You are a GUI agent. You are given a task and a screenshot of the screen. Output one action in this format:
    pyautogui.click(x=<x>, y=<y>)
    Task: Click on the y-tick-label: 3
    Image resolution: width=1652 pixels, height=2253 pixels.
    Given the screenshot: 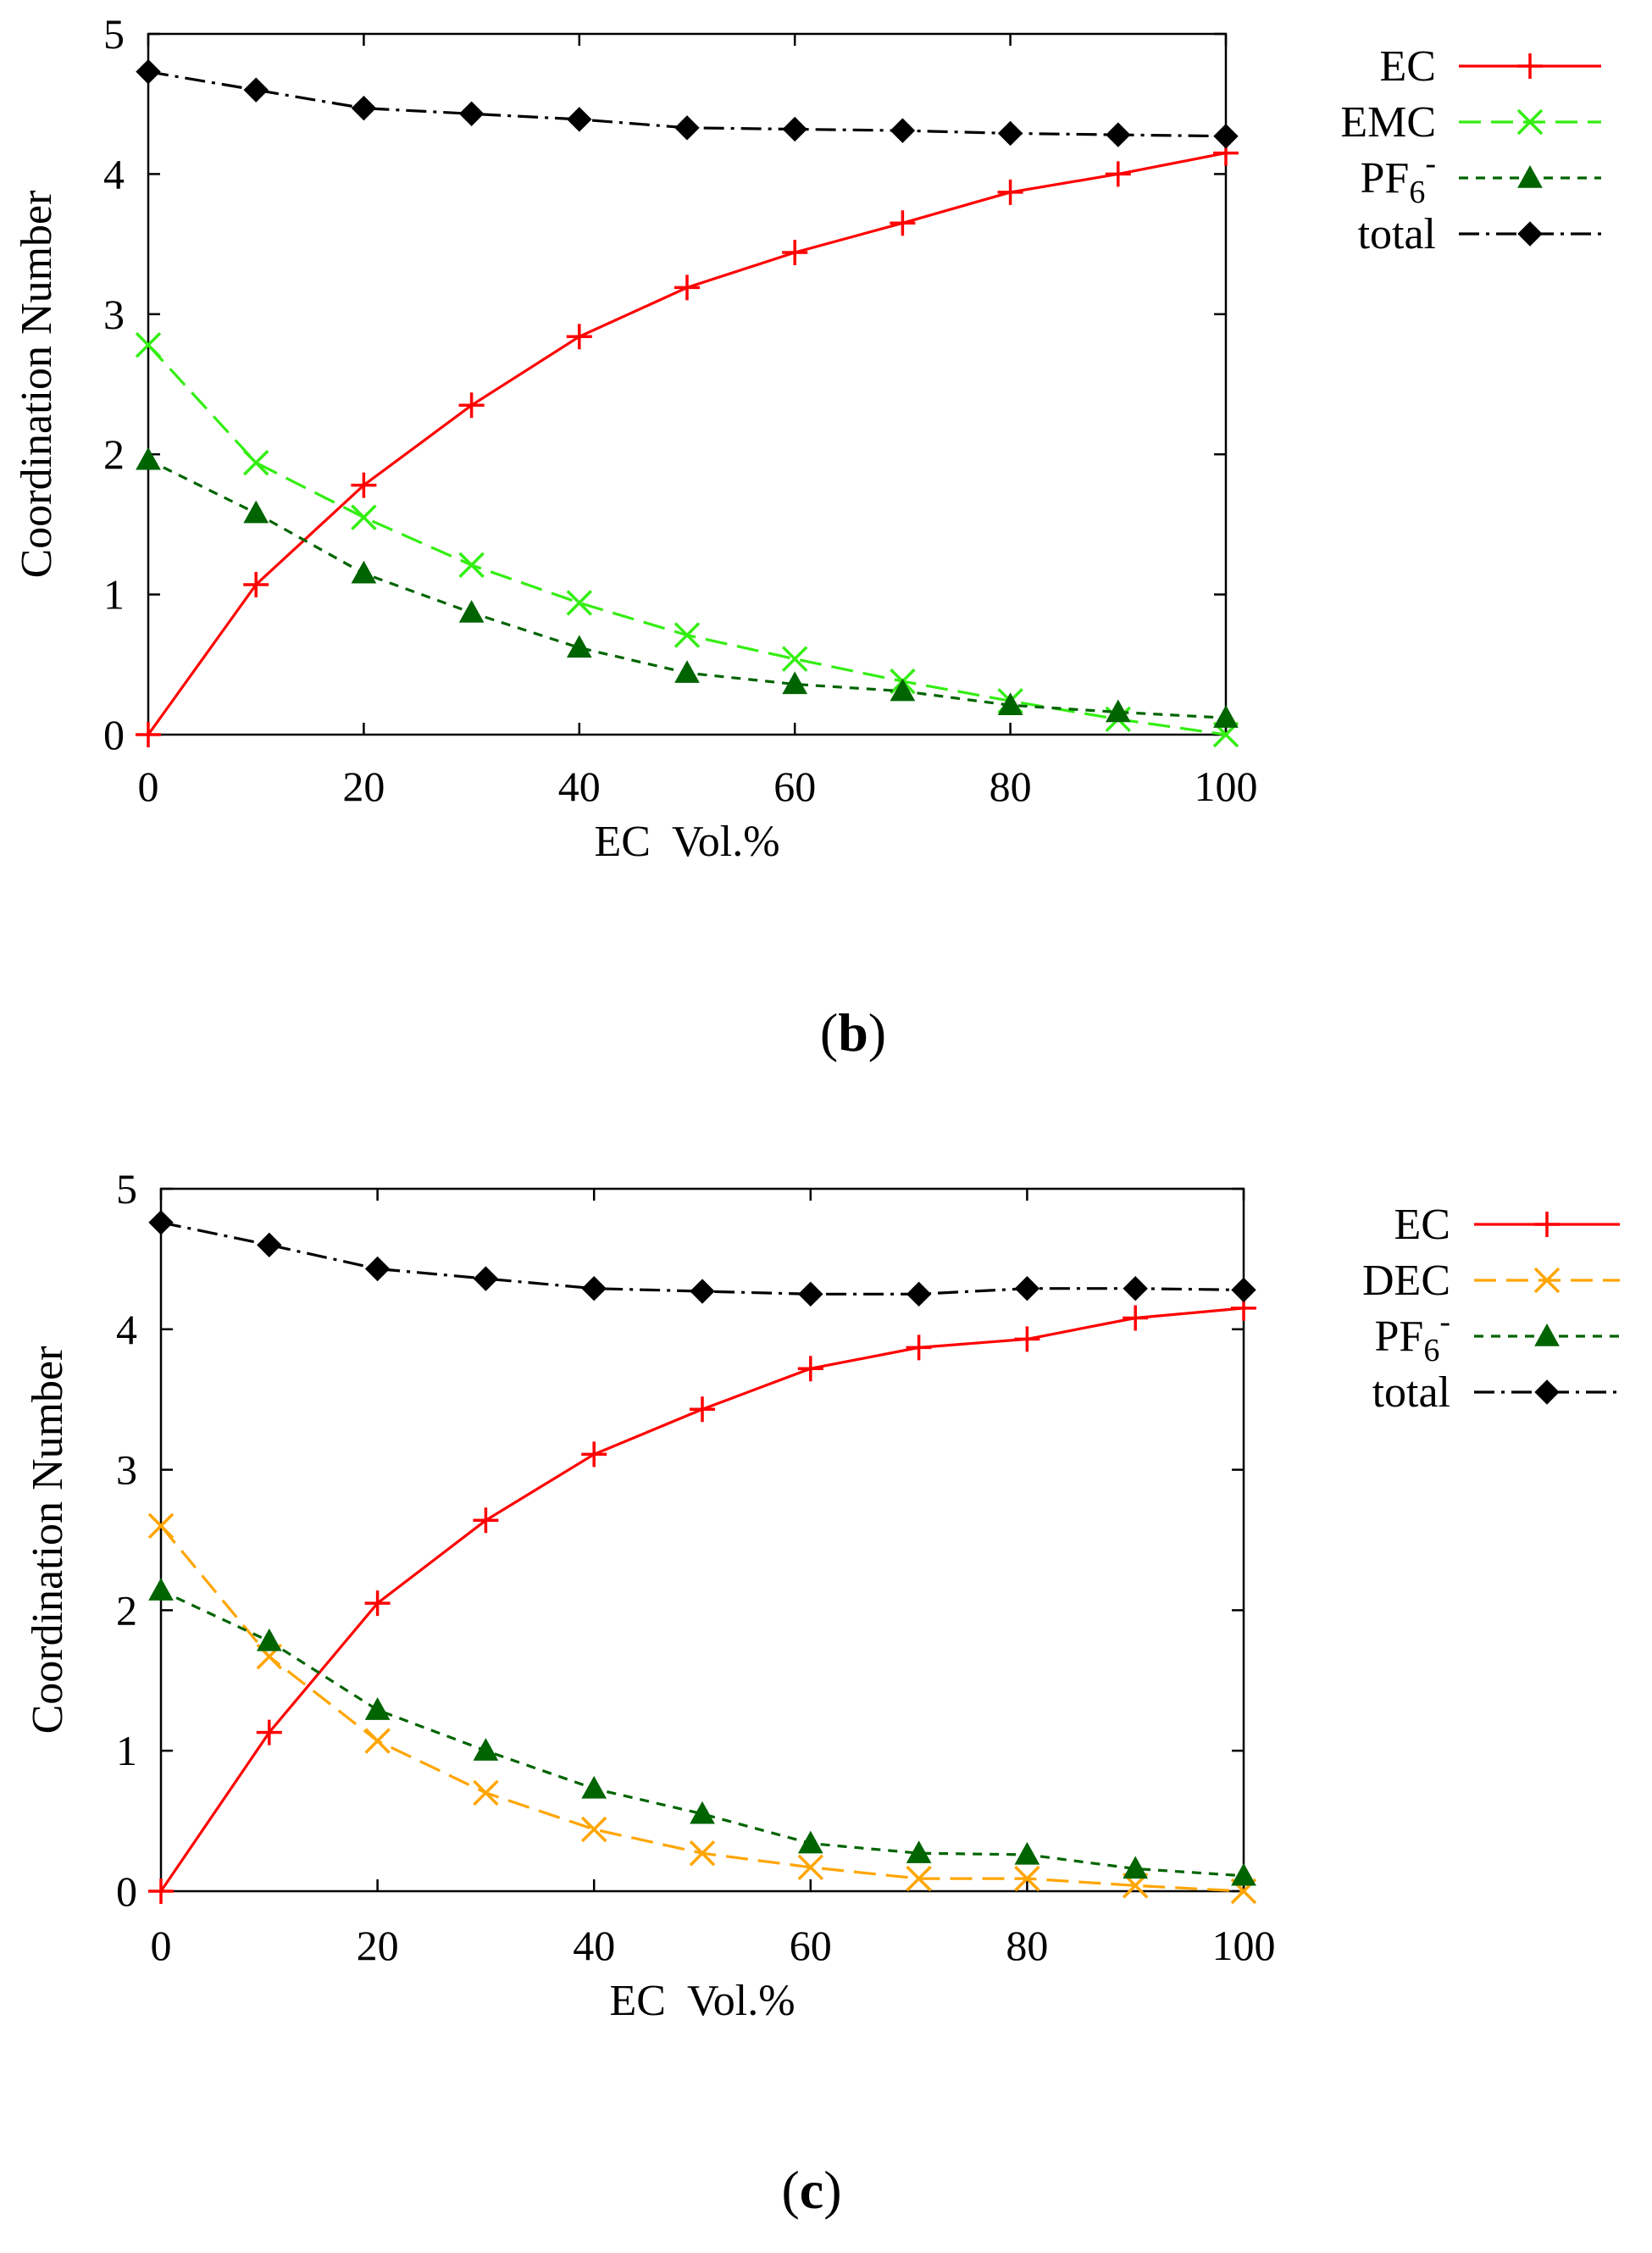 What is the action you would take?
    pyautogui.click(x=126, y=1470)
    